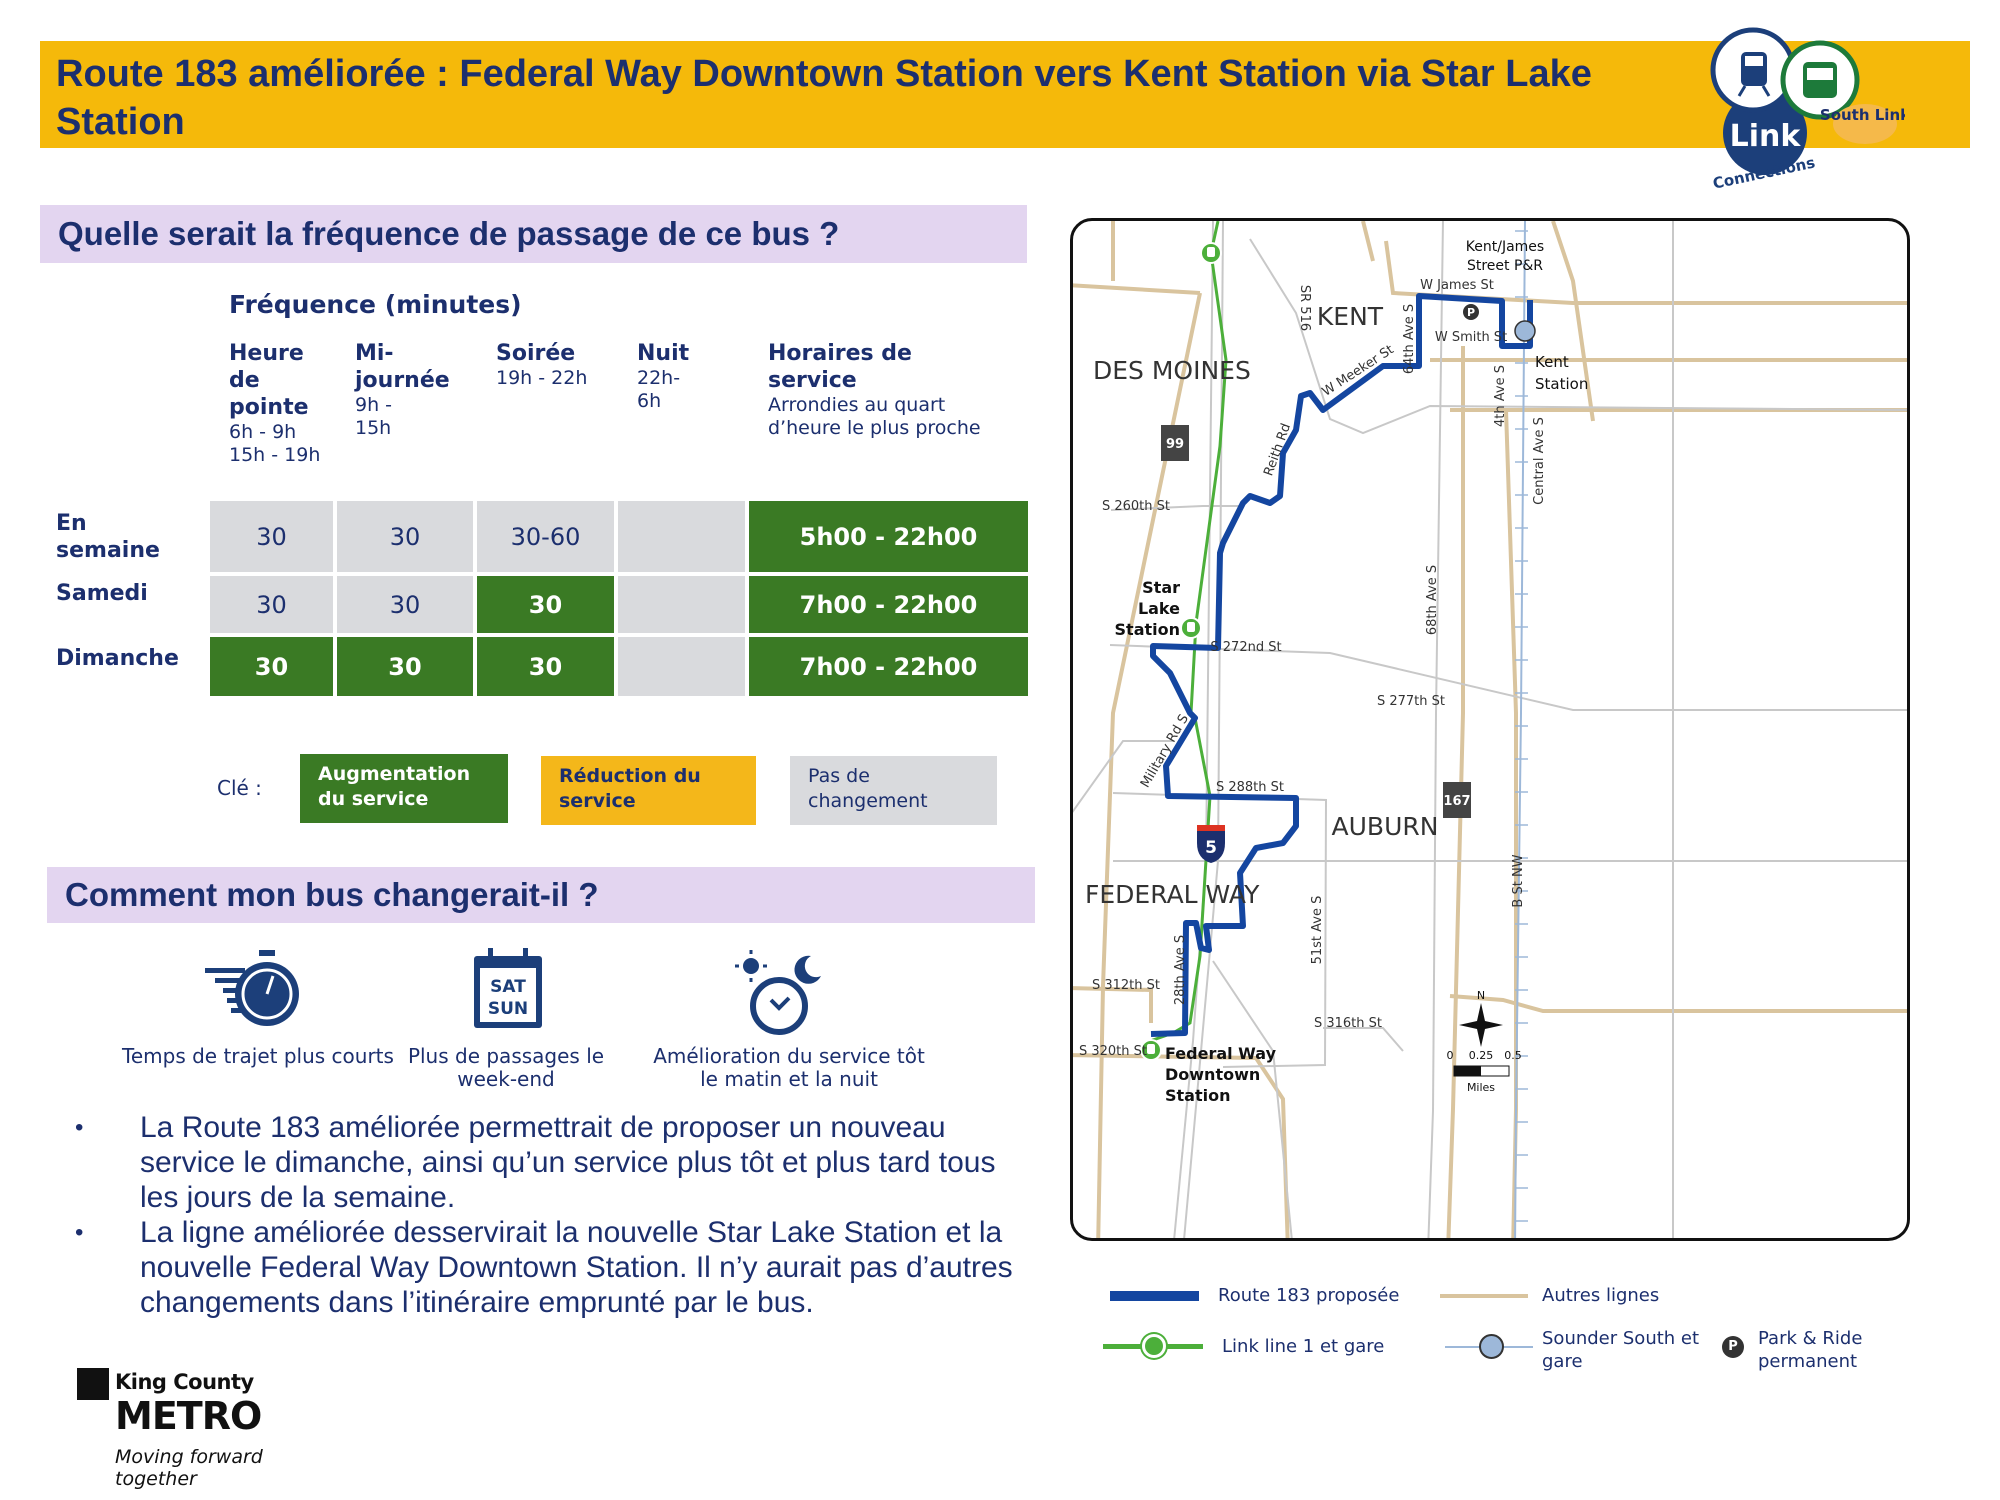  Describe the element at coordinates (541, 895) in the screenshot. I see `changes-heading: Comment mon bus changerait-il ?` at that location.